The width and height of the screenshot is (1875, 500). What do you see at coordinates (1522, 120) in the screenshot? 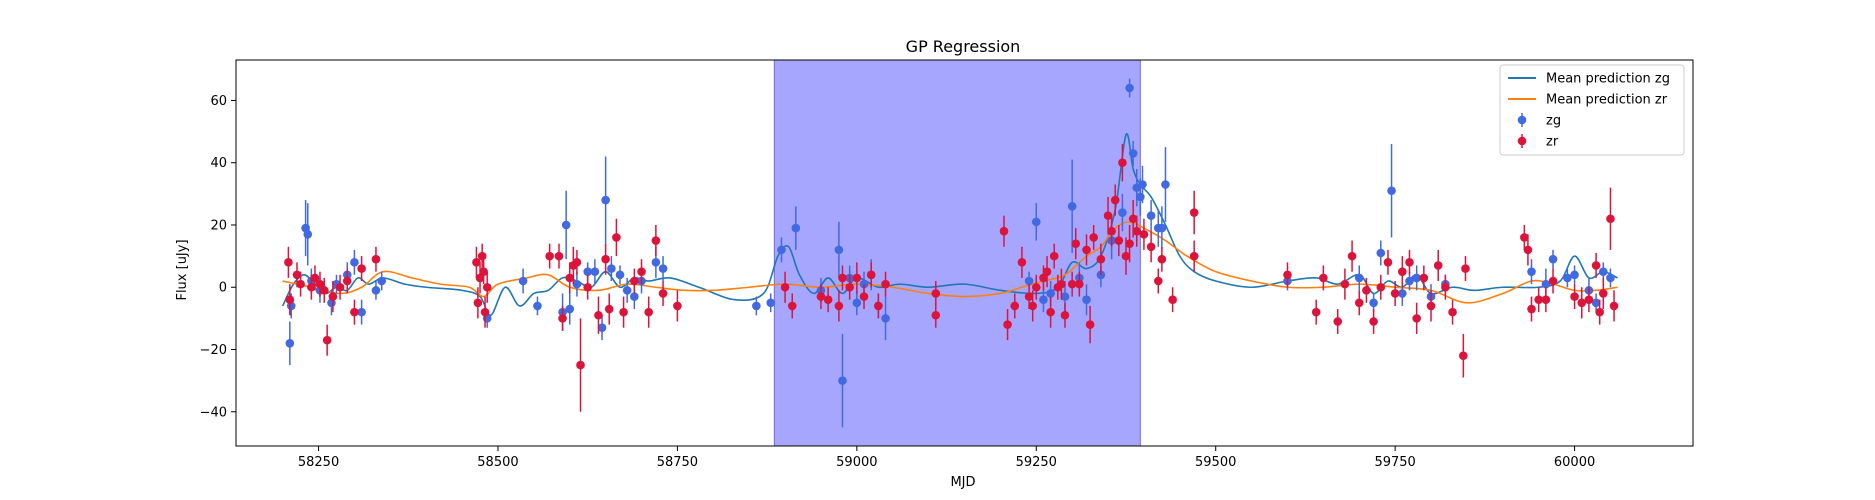
I see `legend-marker-swatch` at bounding box center [1522, 120].